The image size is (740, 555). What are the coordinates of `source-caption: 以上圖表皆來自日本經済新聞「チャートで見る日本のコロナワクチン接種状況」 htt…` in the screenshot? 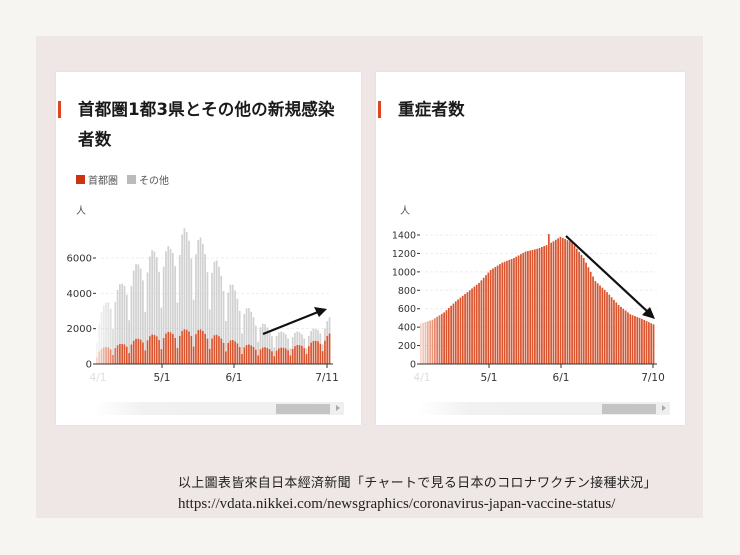 It's located at (417, 494).